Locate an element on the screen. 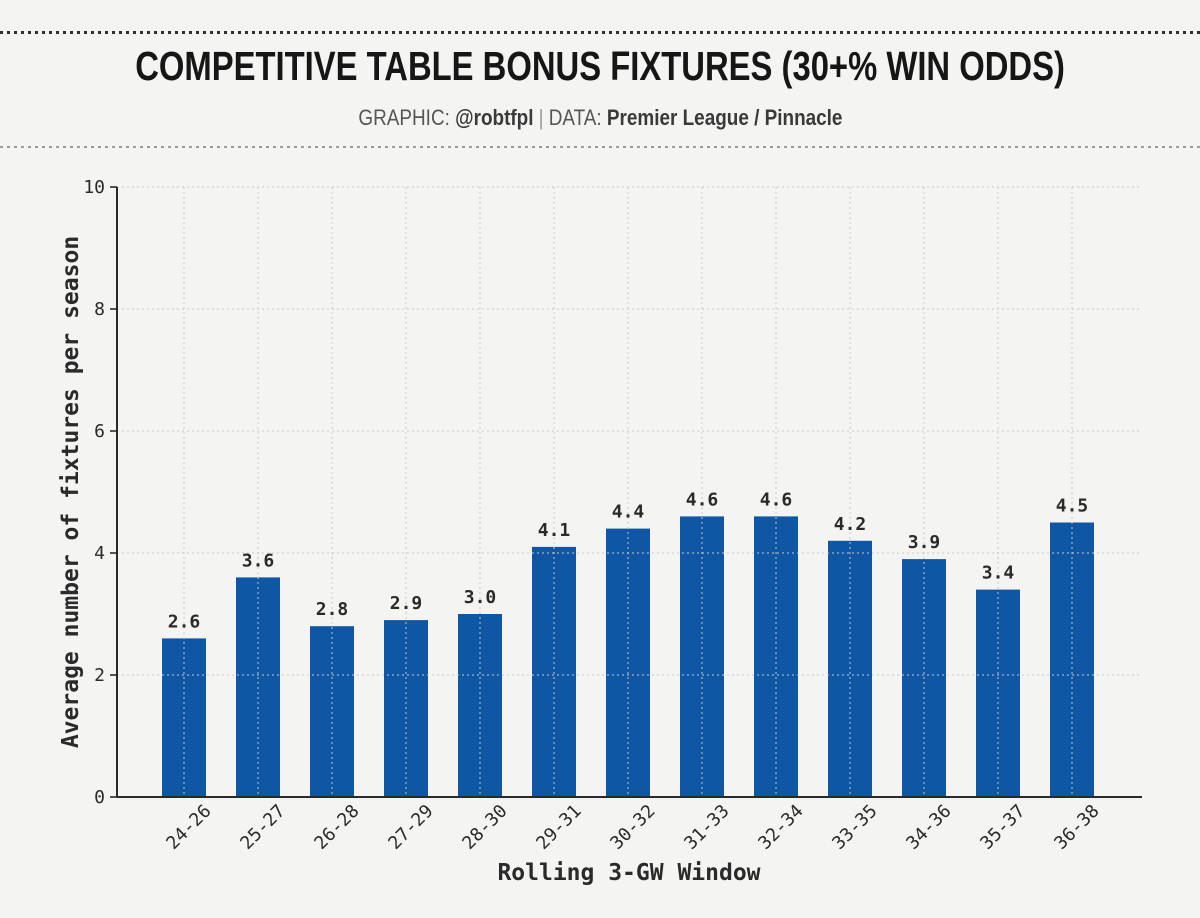 The width and height of the screenshot is (1200, 918). graphic-credit-handle: @robtfpl is located at coordinates (494, 117).